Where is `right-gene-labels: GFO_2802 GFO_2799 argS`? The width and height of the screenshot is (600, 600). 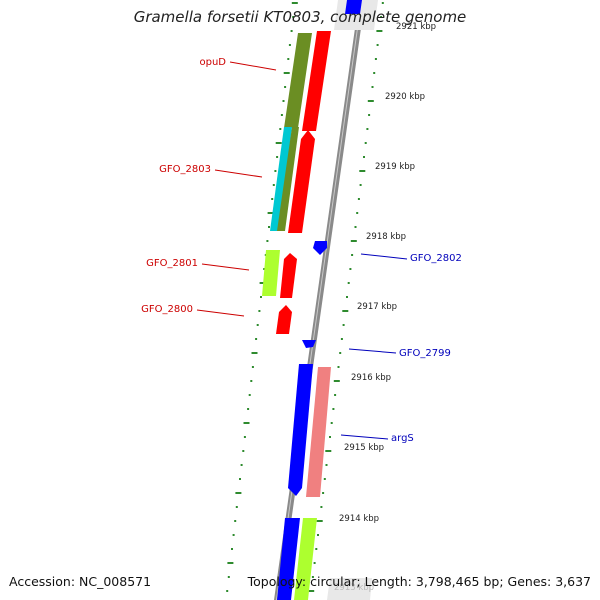 right-gene-labels: GFO_2802 GFO_2799 argS is located at coordinates (401, 348).